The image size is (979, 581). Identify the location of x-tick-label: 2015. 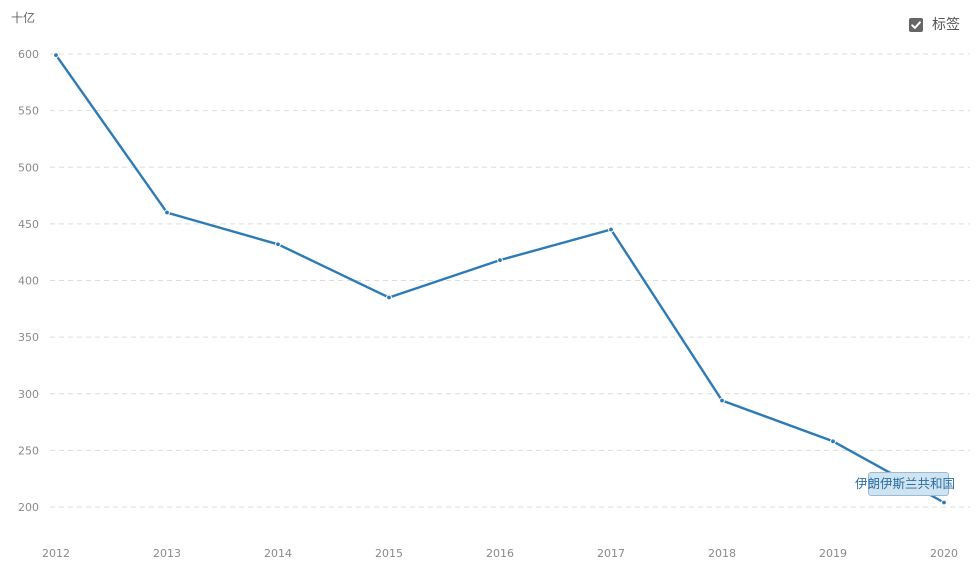
(389, 553).